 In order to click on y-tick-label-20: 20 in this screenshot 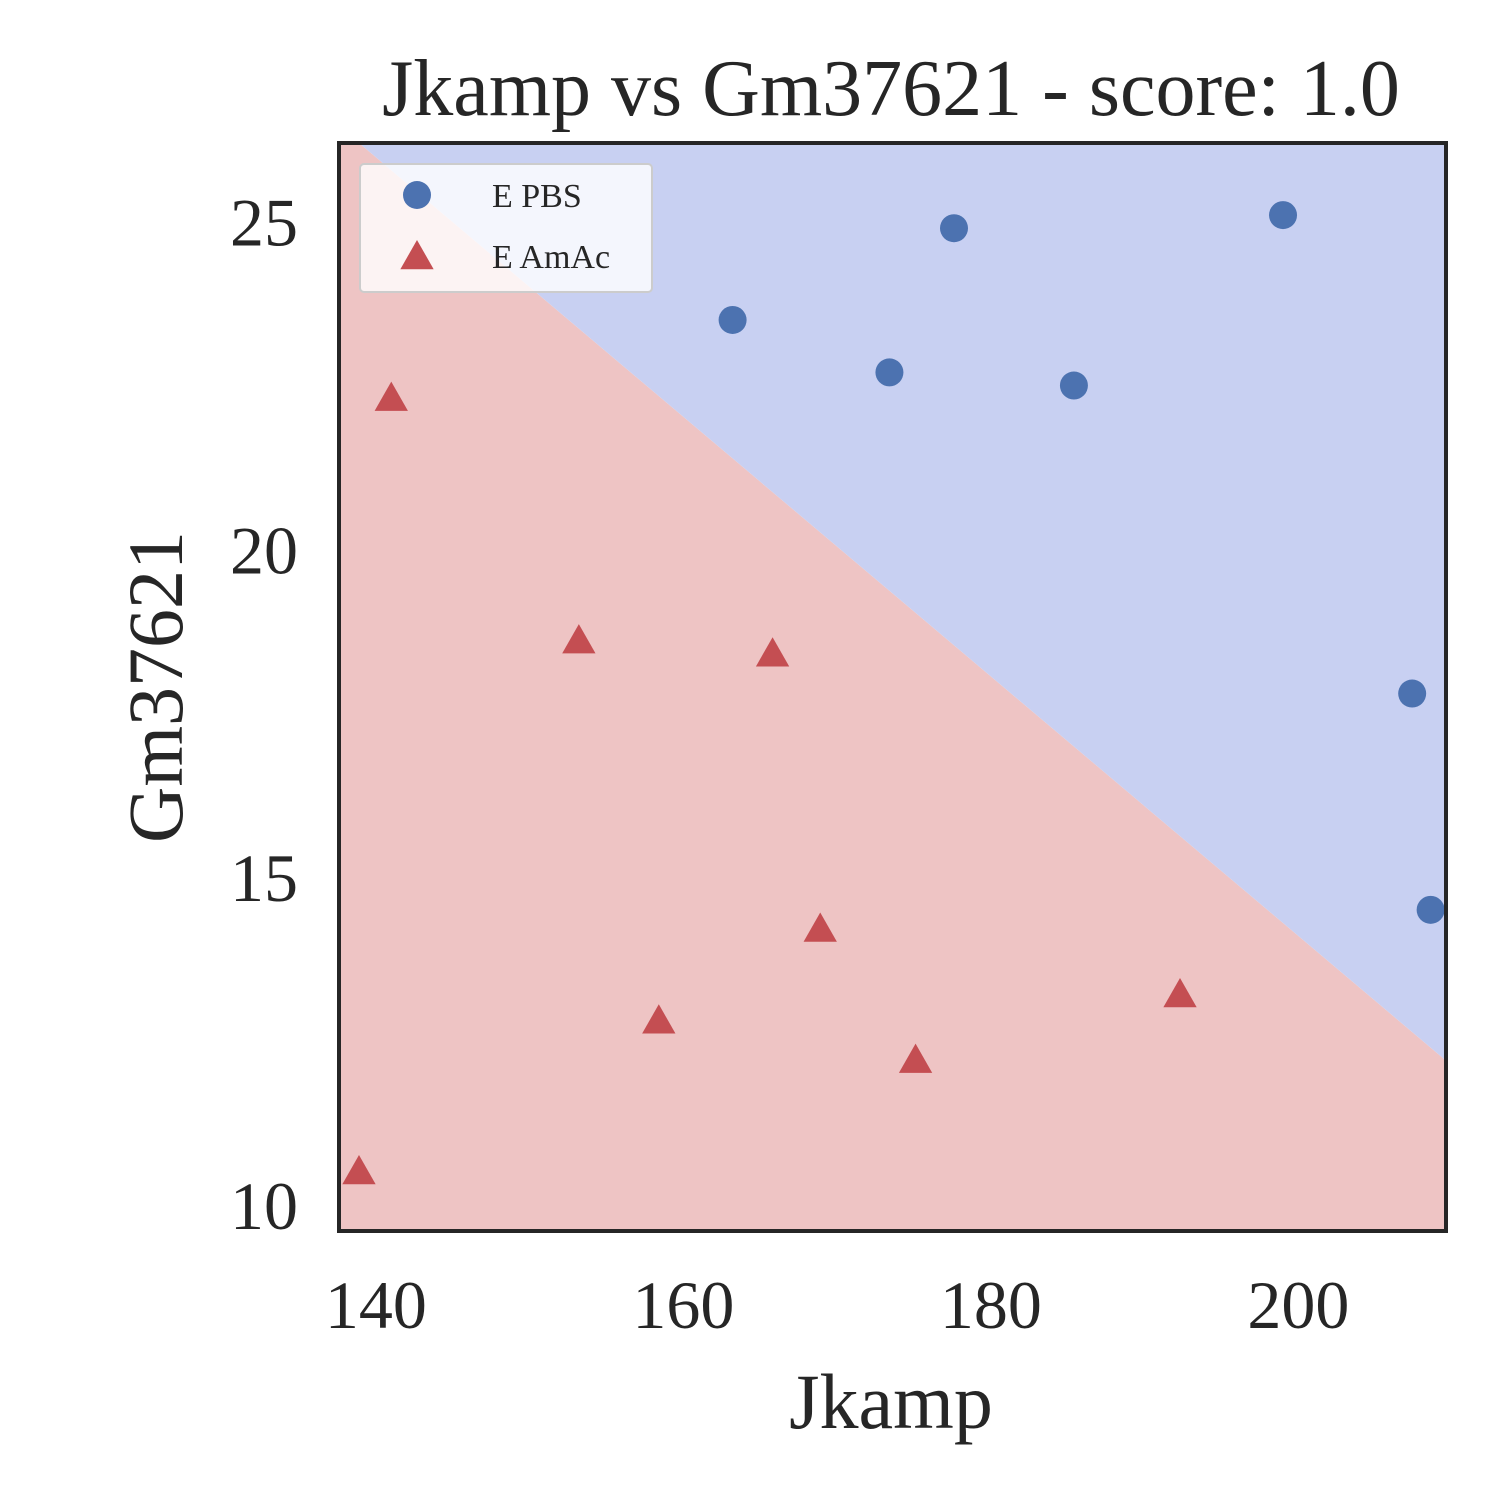, I will do `click(264, 550)`.